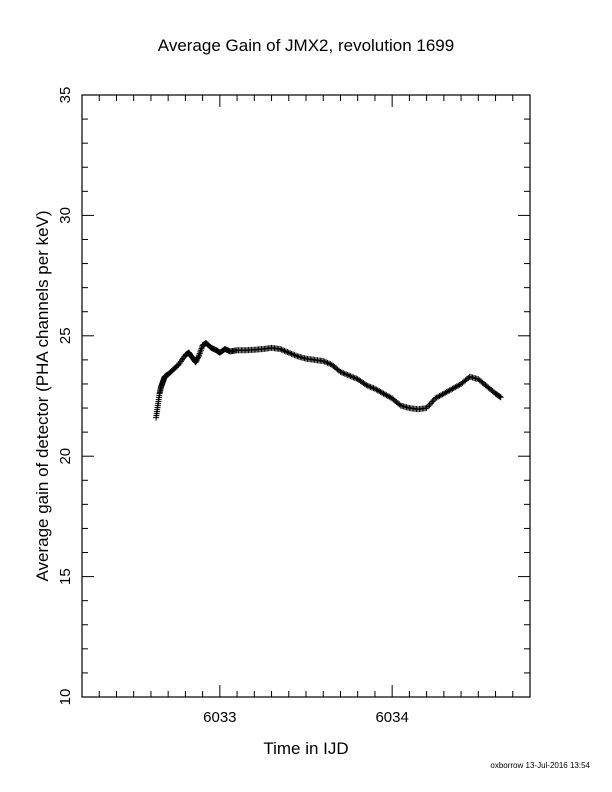 The image size is (612, 792). What do you see at coordinates (65, 95) in the screenshot?
I see `y-tick-label: 35` at bounding box center [65, 95].